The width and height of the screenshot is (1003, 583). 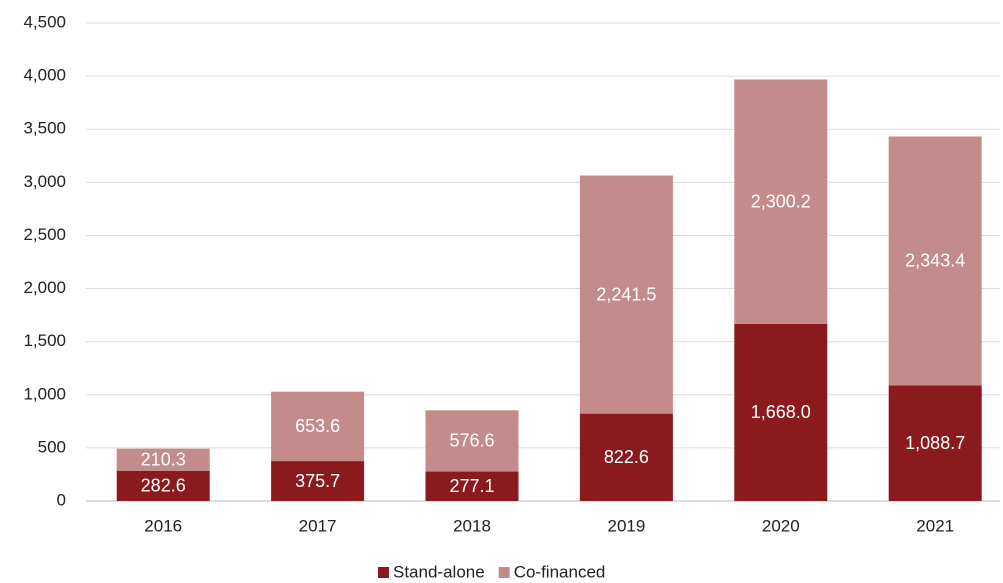 I want to click on y-tick-label: 3,500, so click(x=44, y=128).